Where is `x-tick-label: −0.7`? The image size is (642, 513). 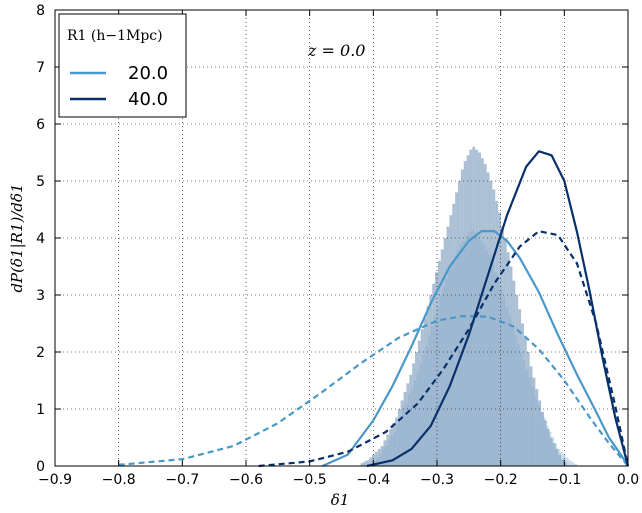 x-tick-label: −0.7 is located at coordinates (182, 480).